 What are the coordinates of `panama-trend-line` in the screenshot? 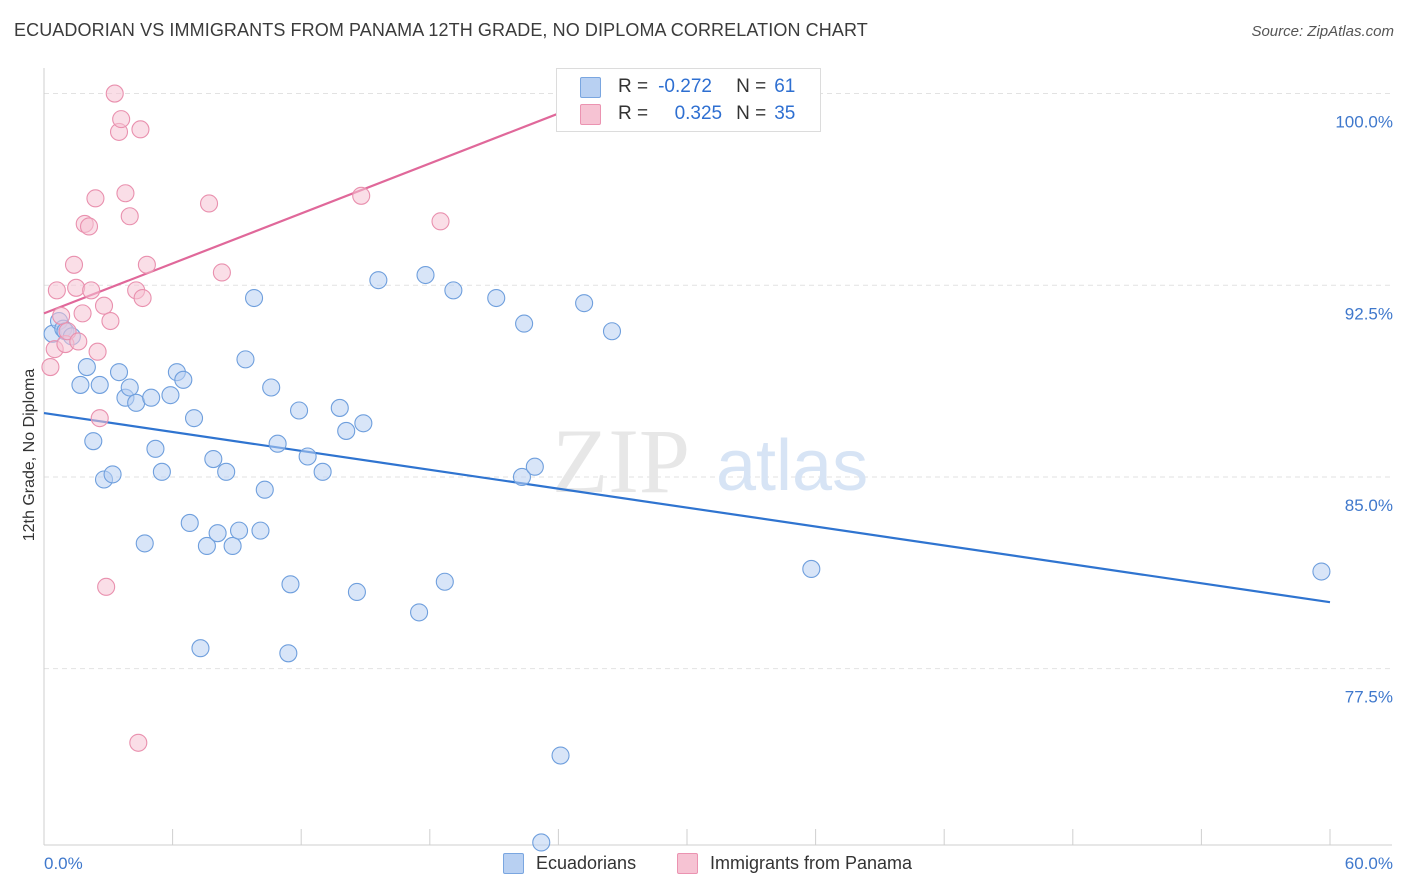 It's located at (327, 203).